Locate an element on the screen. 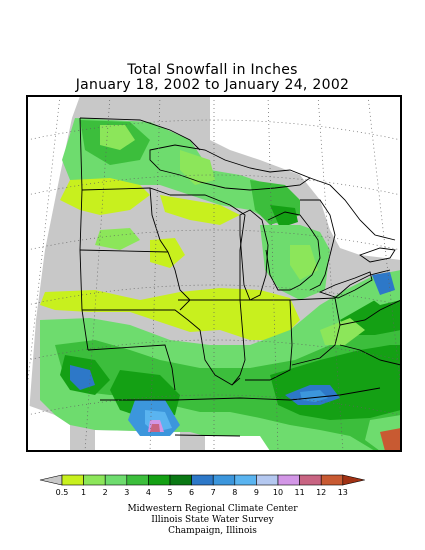 This screenshot has width=425, height=550. legend-tick-label: 8 is located at coordinates (234, 492).